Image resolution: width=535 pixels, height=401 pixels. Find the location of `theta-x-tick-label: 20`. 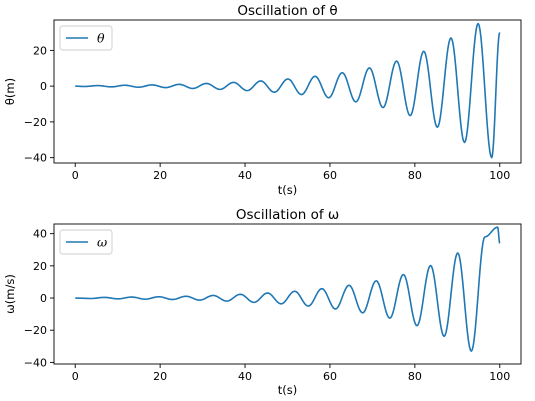

theta-x-tick-label: 20 is located at coordinates (160, 175).